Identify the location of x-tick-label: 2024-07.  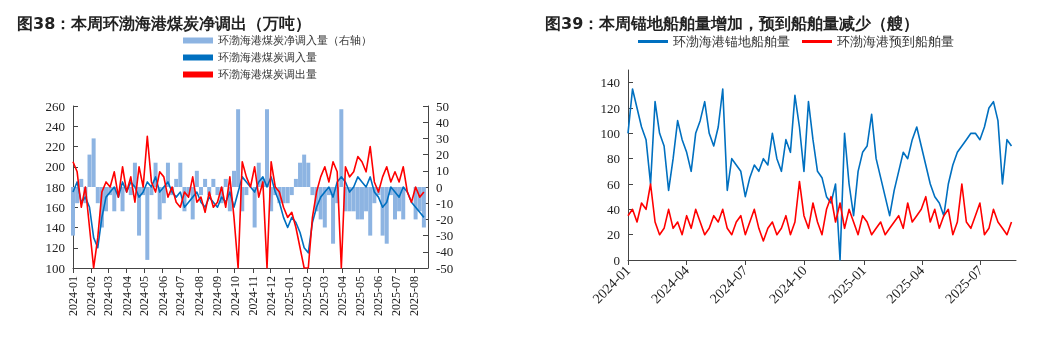
(180, 296).